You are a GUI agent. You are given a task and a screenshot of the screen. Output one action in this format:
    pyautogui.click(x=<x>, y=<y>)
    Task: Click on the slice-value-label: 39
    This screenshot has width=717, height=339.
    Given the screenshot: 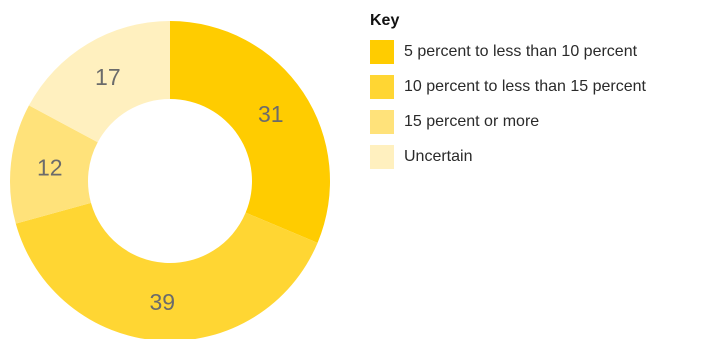 What is the action you would take?
    pyautogui.click(x=163, y=302)
    